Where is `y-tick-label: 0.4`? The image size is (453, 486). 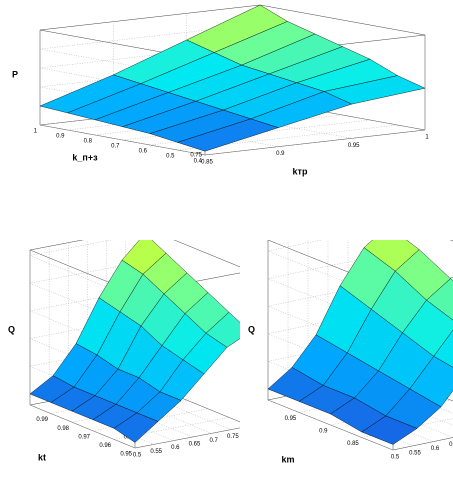
y-tick-label: 0.4 is located at coordinates (198, 162).